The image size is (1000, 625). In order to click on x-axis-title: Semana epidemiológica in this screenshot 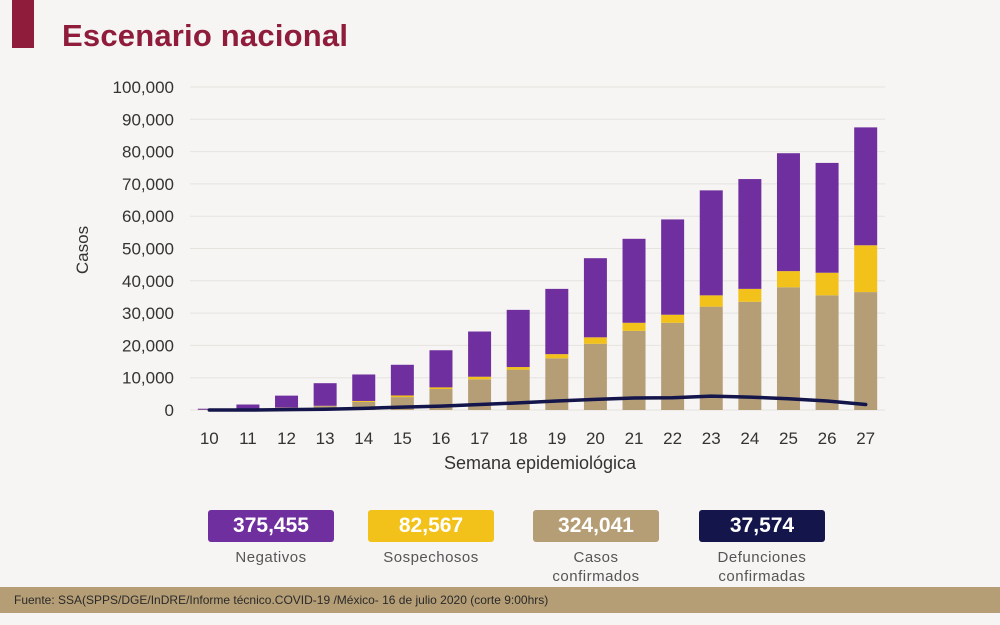, I will do `click(540, 463)`.